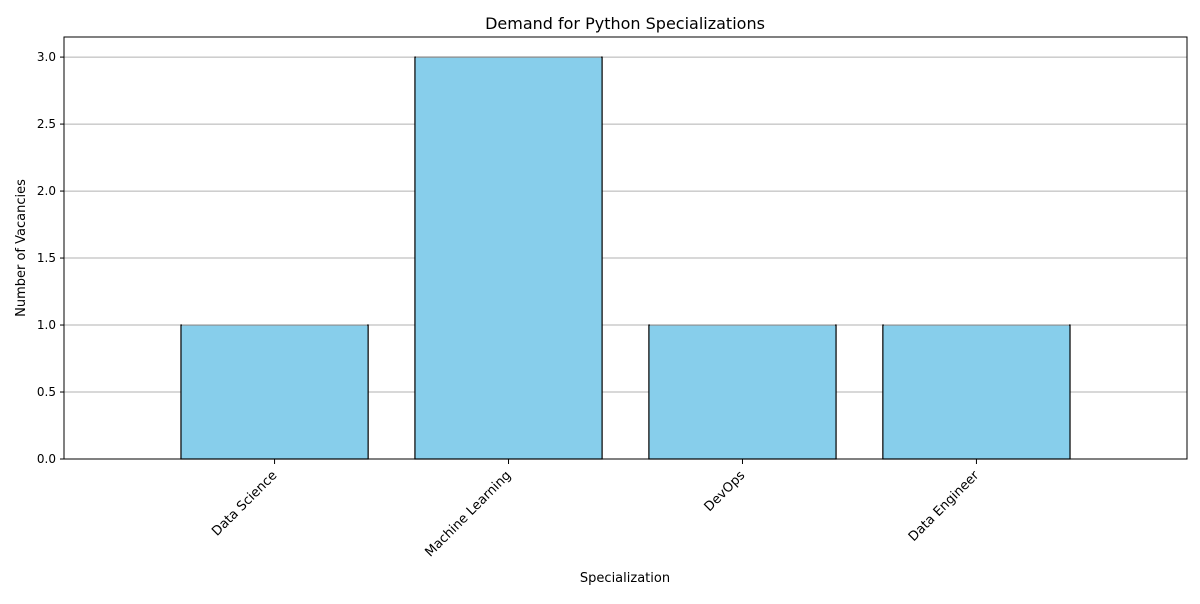 The image size is (1200, 604). I want to click on bar-machine-learning, so click(508, 258).